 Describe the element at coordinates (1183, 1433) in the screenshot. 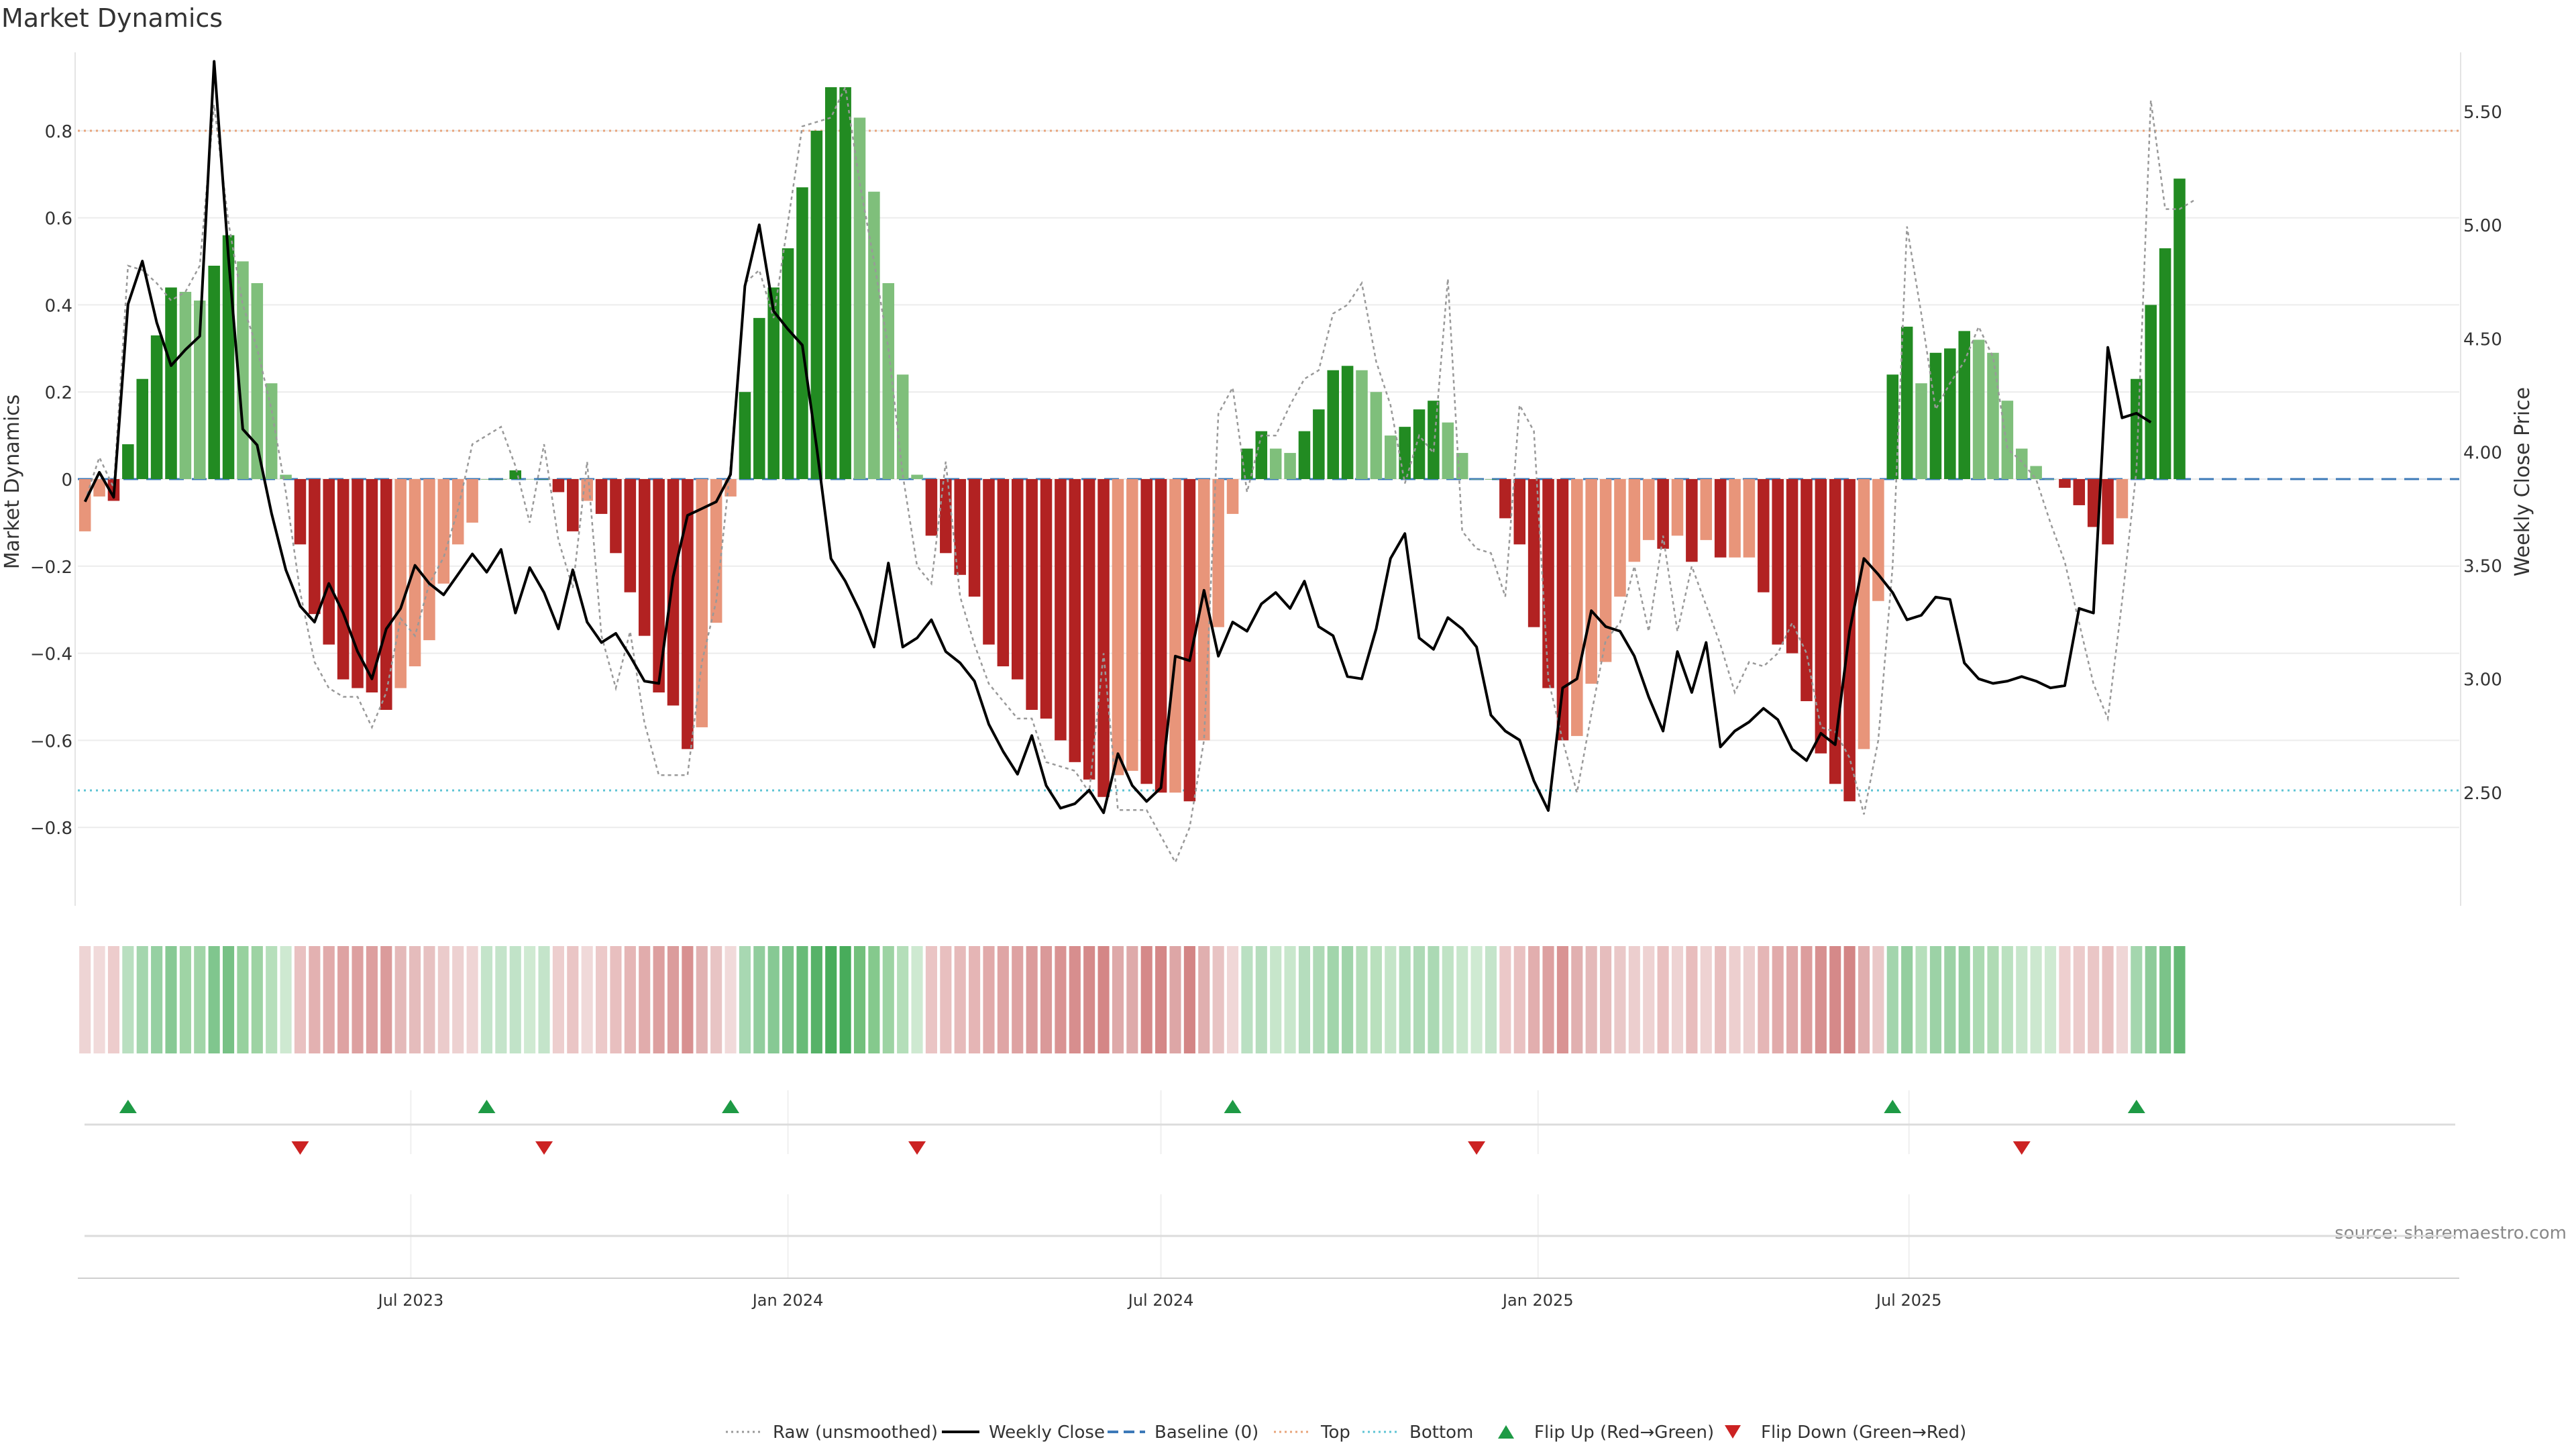

I see `legend-item: Baseline (0)` at that location.